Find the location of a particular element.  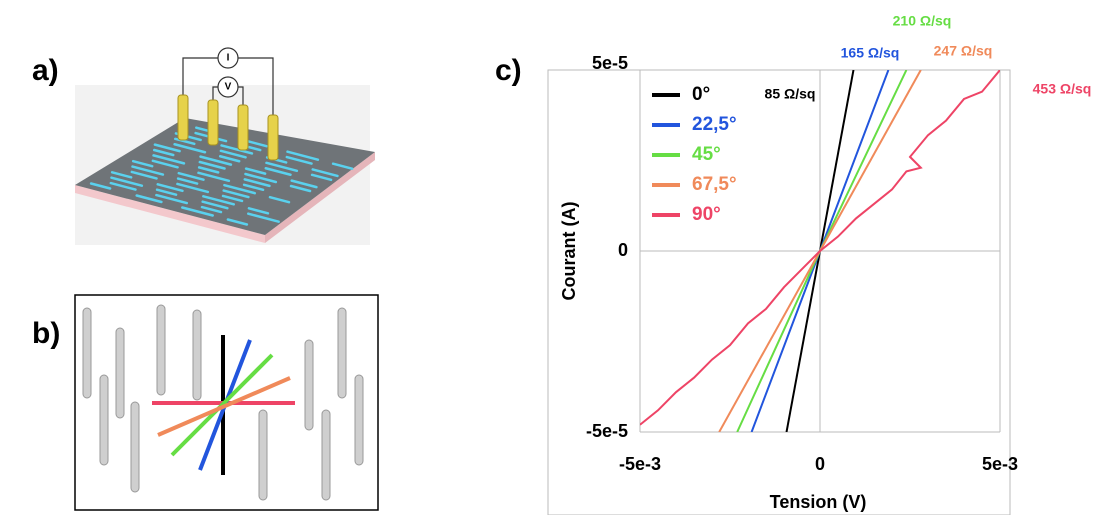

annotation: 165 Ω/sq is located at coordinates (870, 53).